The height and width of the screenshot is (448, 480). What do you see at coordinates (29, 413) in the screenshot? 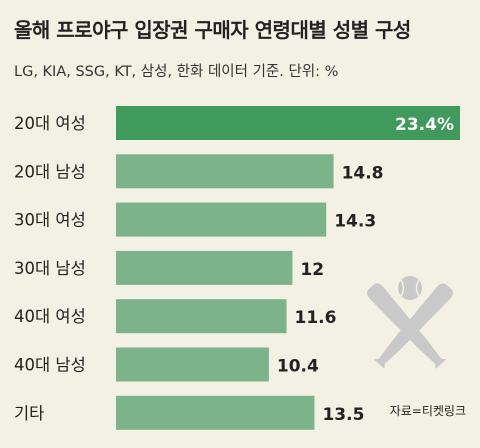
I see `category-label: 기타` at bounding box center [29, 413].